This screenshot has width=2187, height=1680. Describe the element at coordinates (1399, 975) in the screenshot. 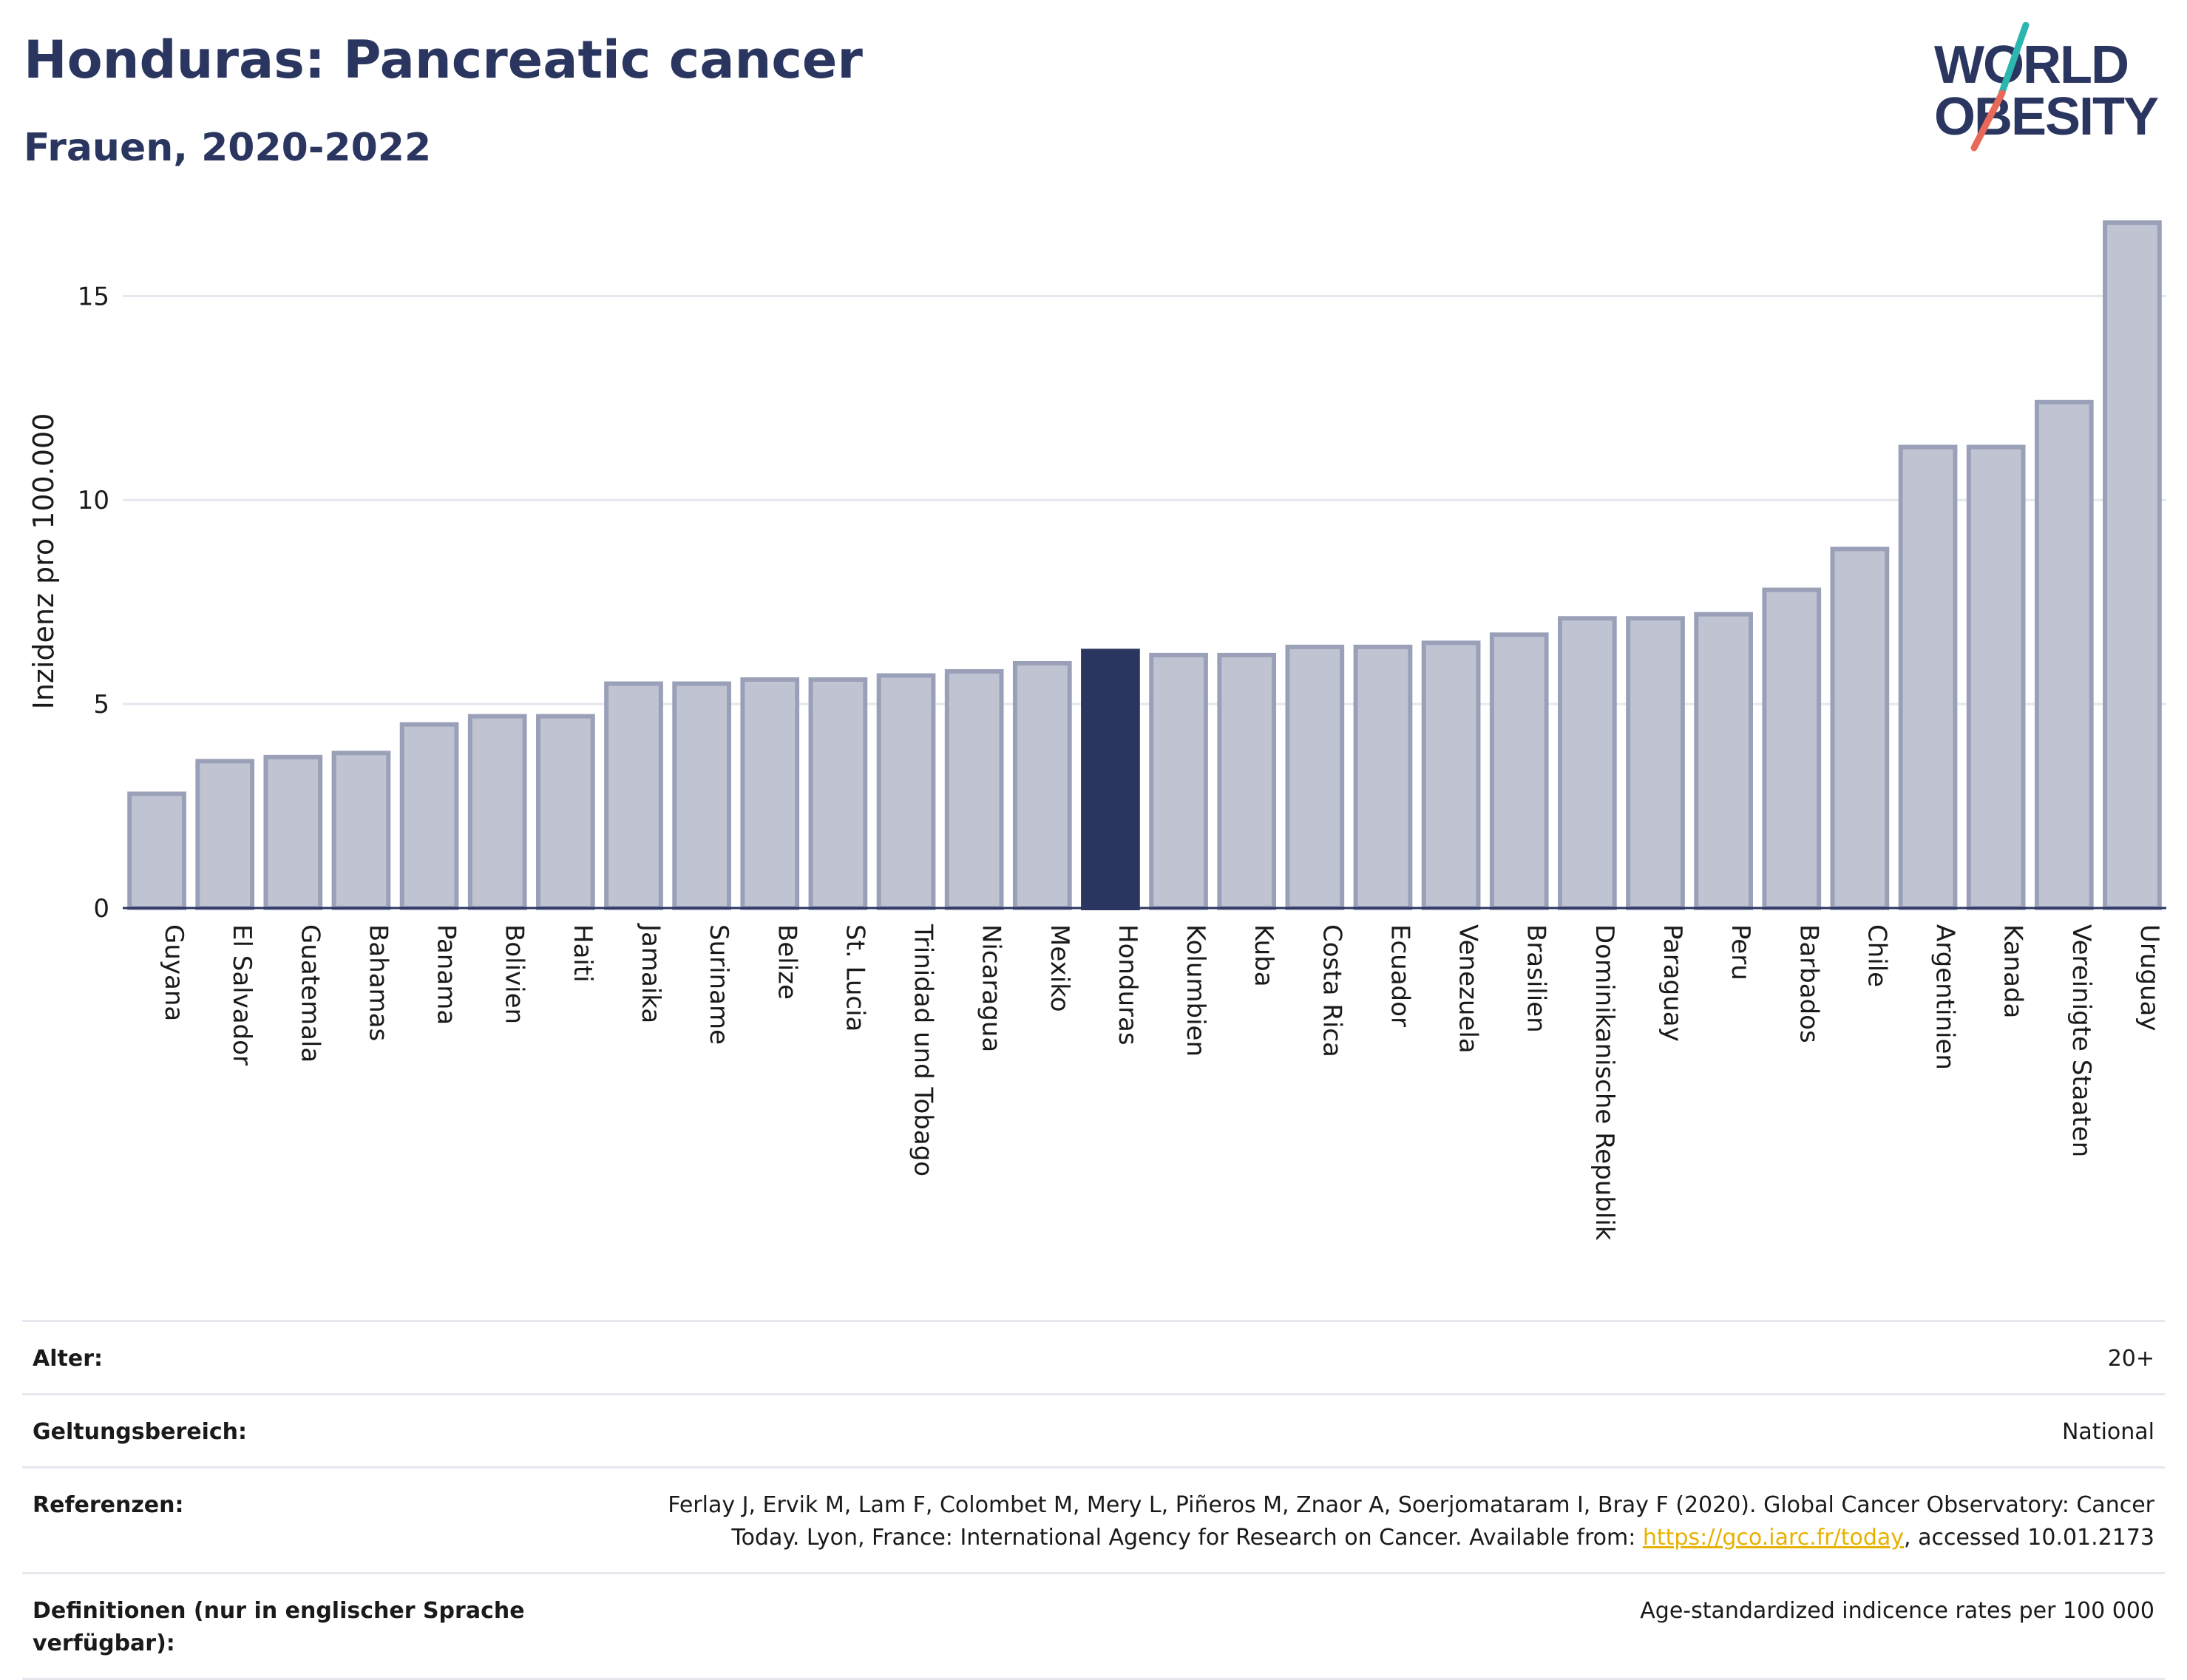

I see `x-tick-label: Ecuador` at that location.